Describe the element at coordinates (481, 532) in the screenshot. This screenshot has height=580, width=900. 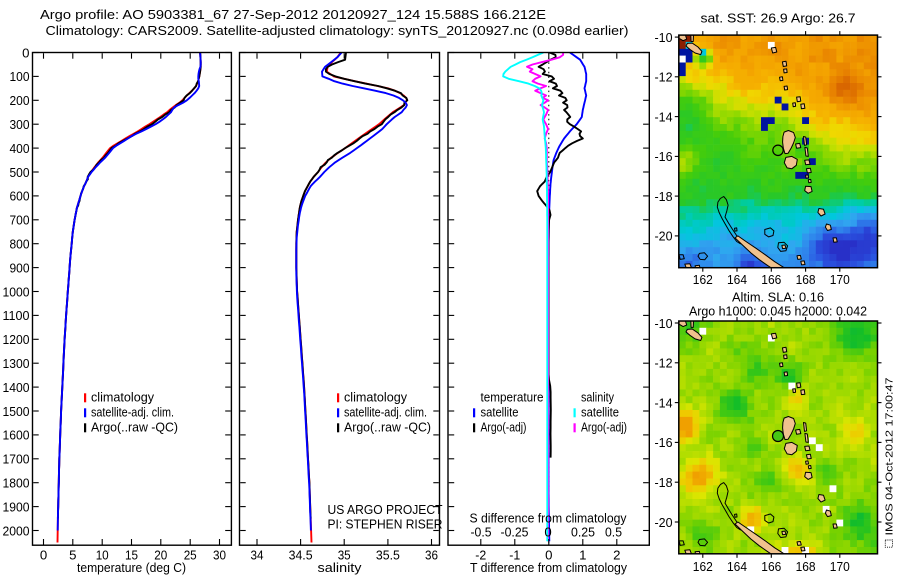
I see `svg-text: -0.5` at that location.